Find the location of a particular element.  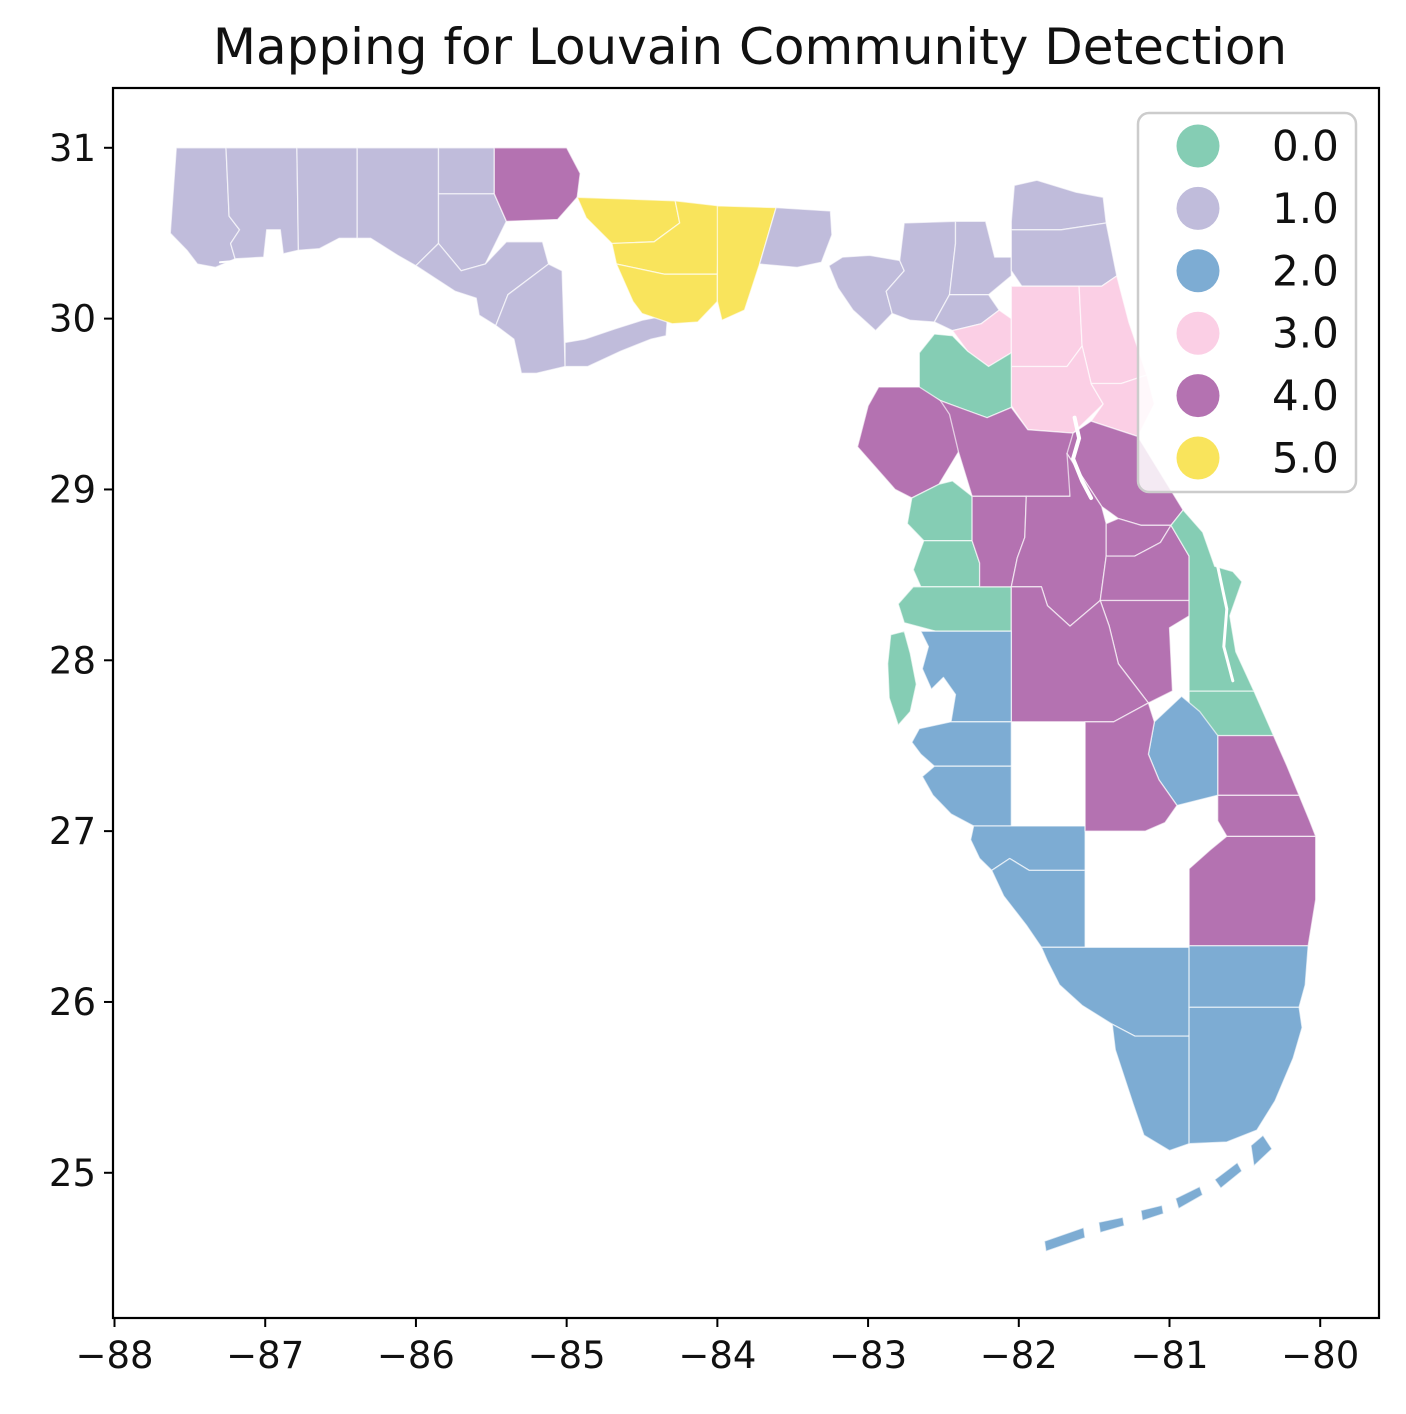

y-tick-label: 31 is located at coordinates (72, 148).